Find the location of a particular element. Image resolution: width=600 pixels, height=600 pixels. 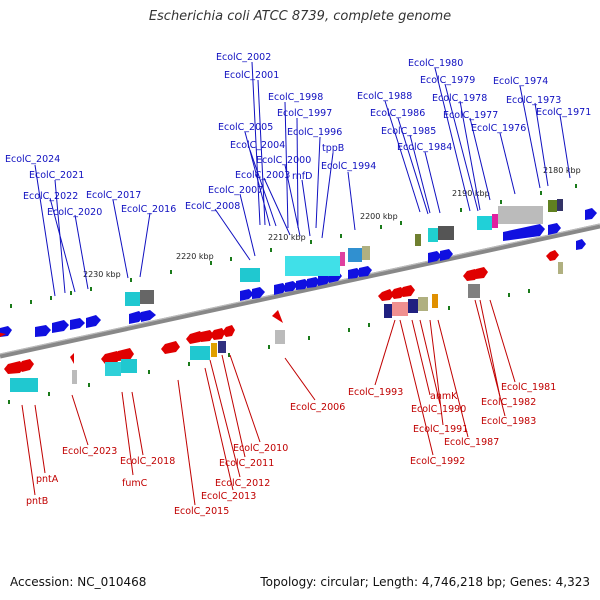

gene-label: fumC is located at coordinates (135, 483).